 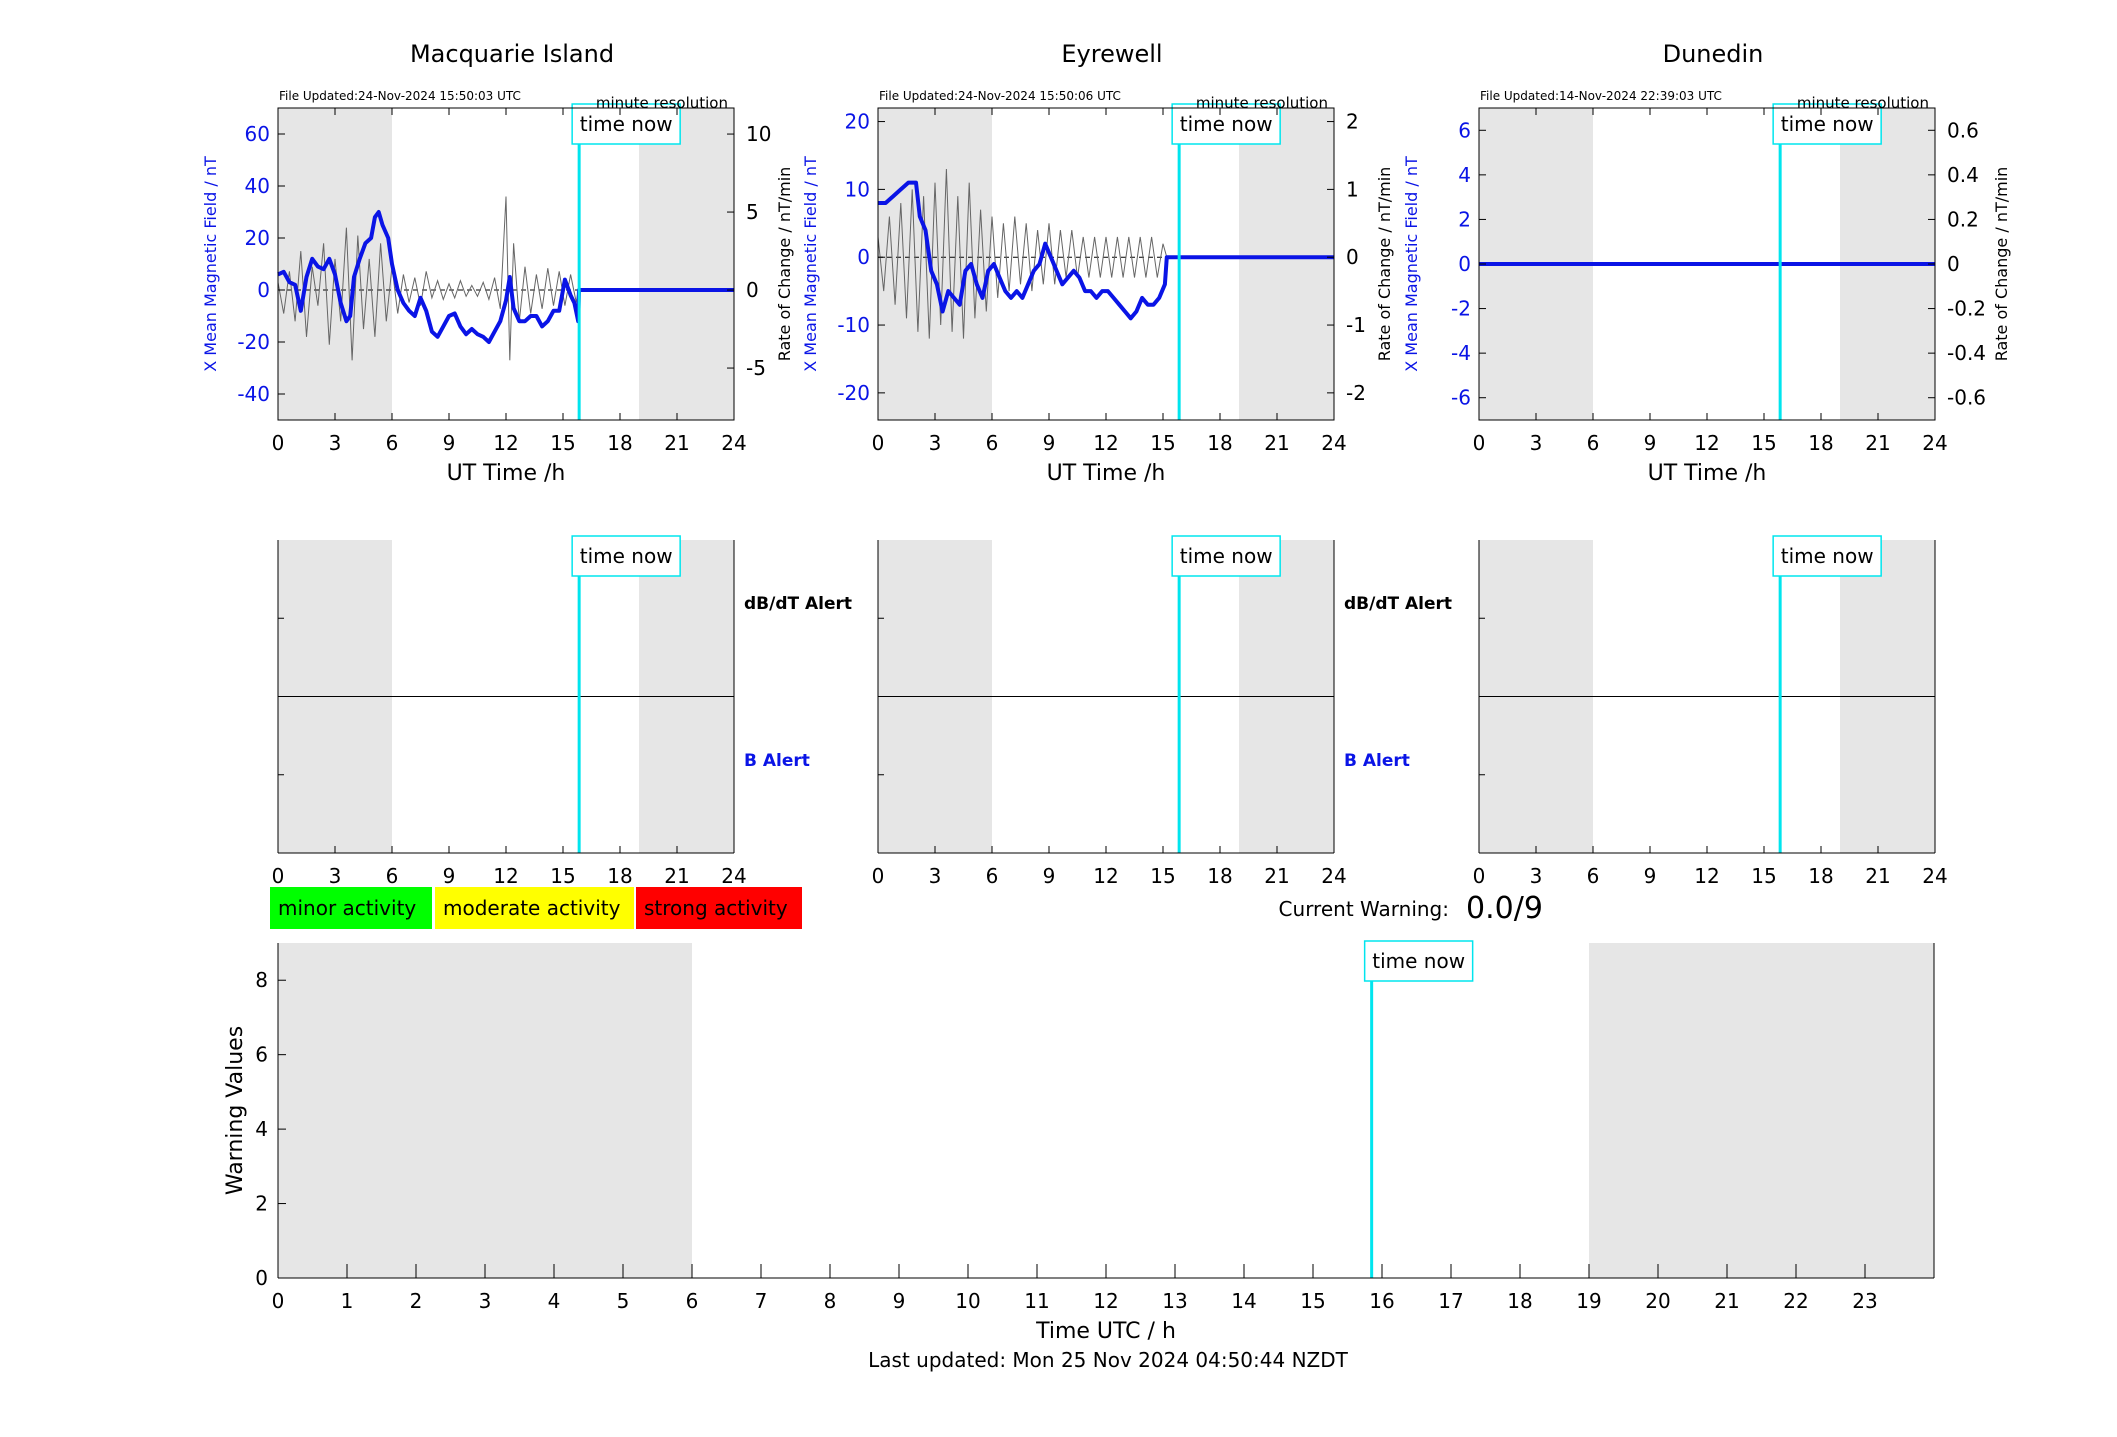 What do you see at coordinates (261, 1129) in the screenshot?
I see `warning-y-tick-label: 4` at bounding box center [261, 1129].